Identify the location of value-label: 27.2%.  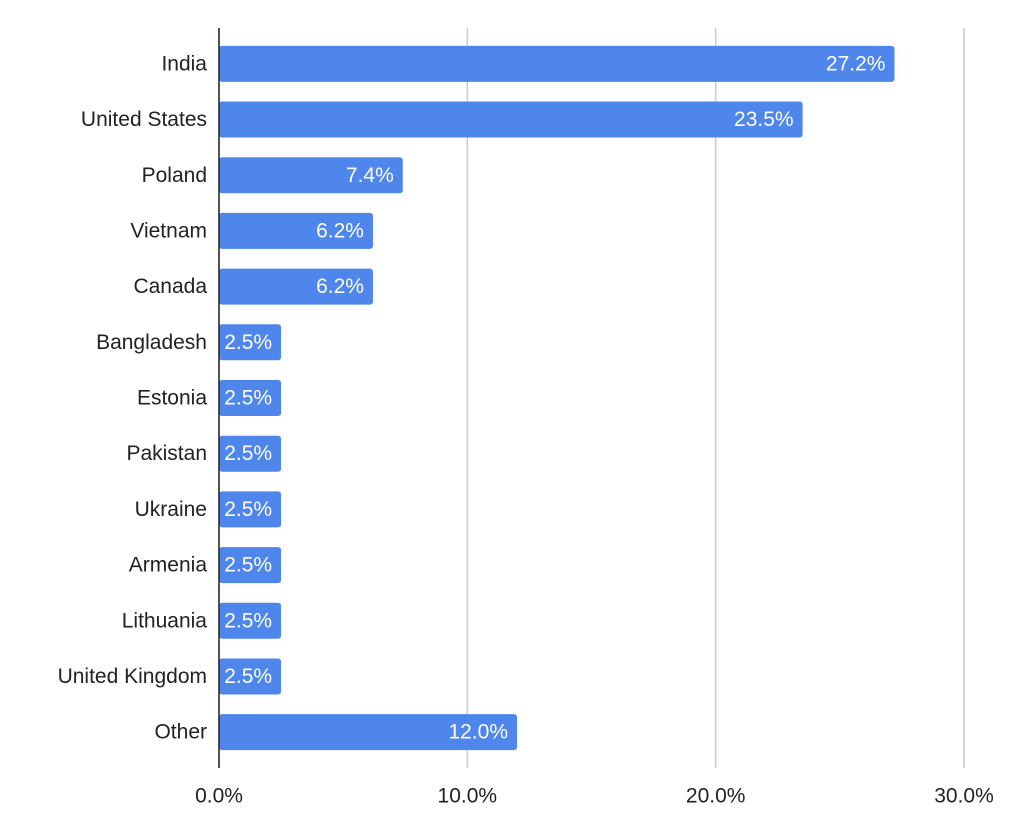
(856, 63).